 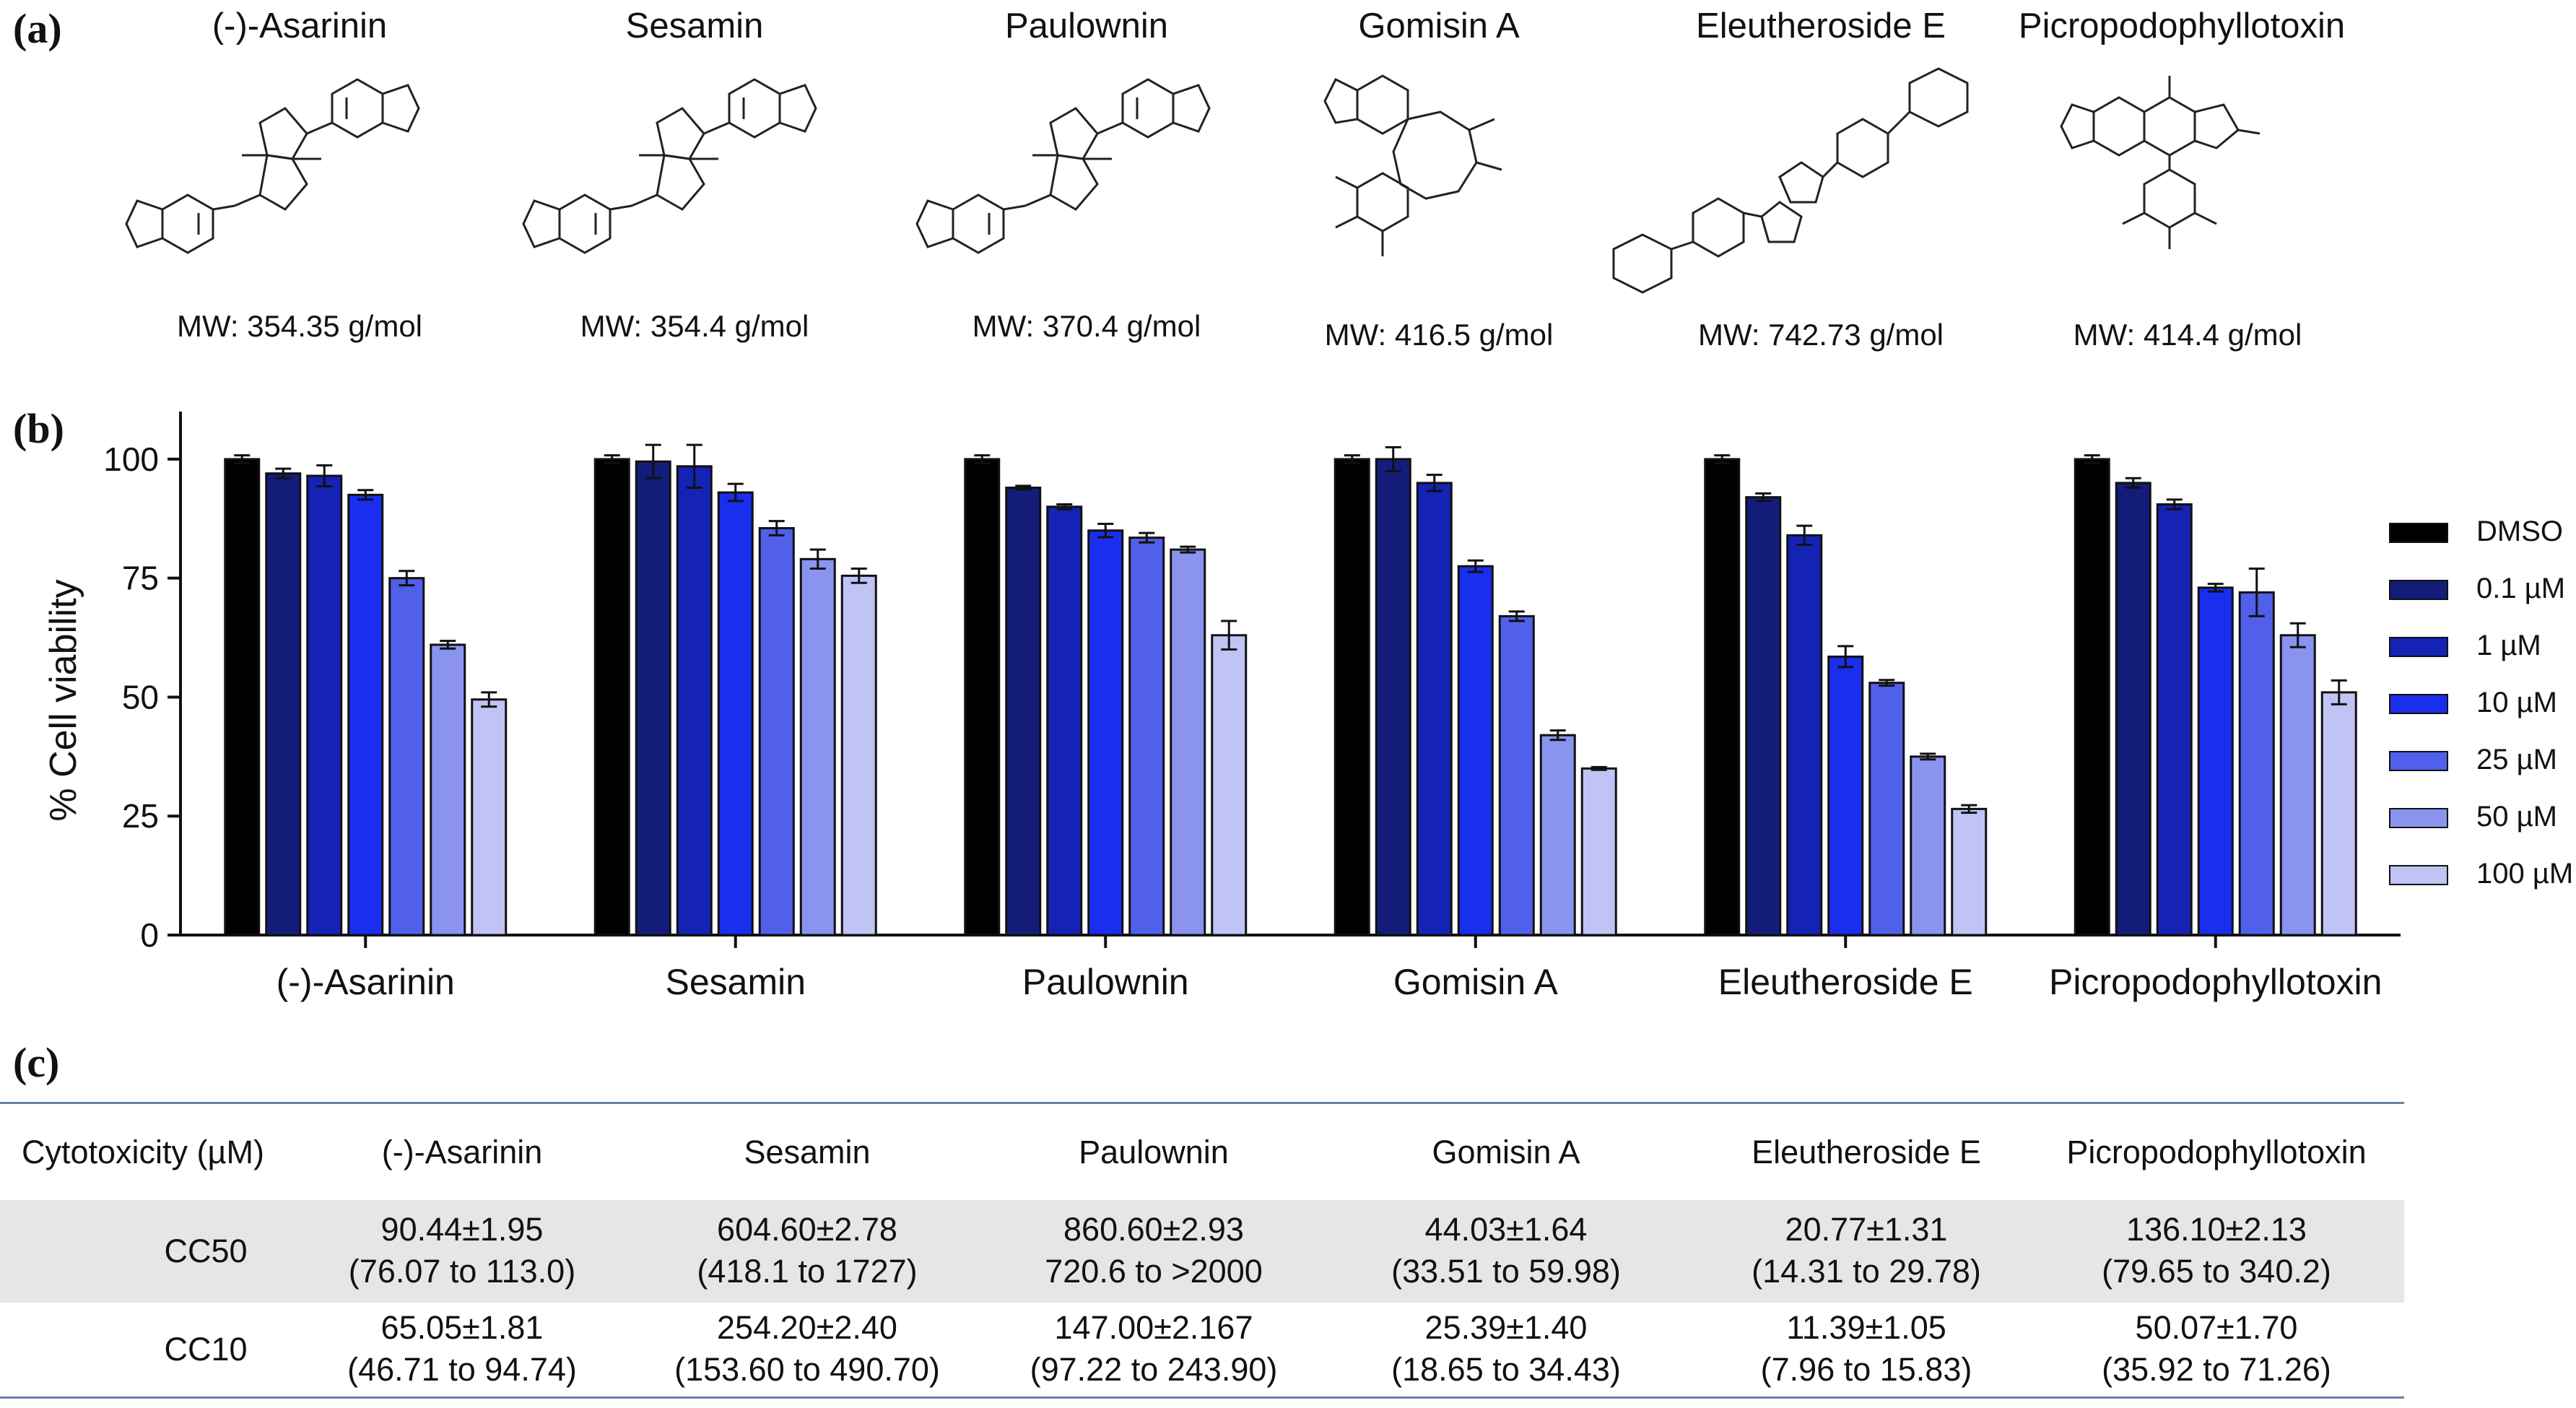 What do you see at coordinates (2516, 703) in the screenshot?
I see `legend-label: 10 µM` at bounding box center [2516, 703].